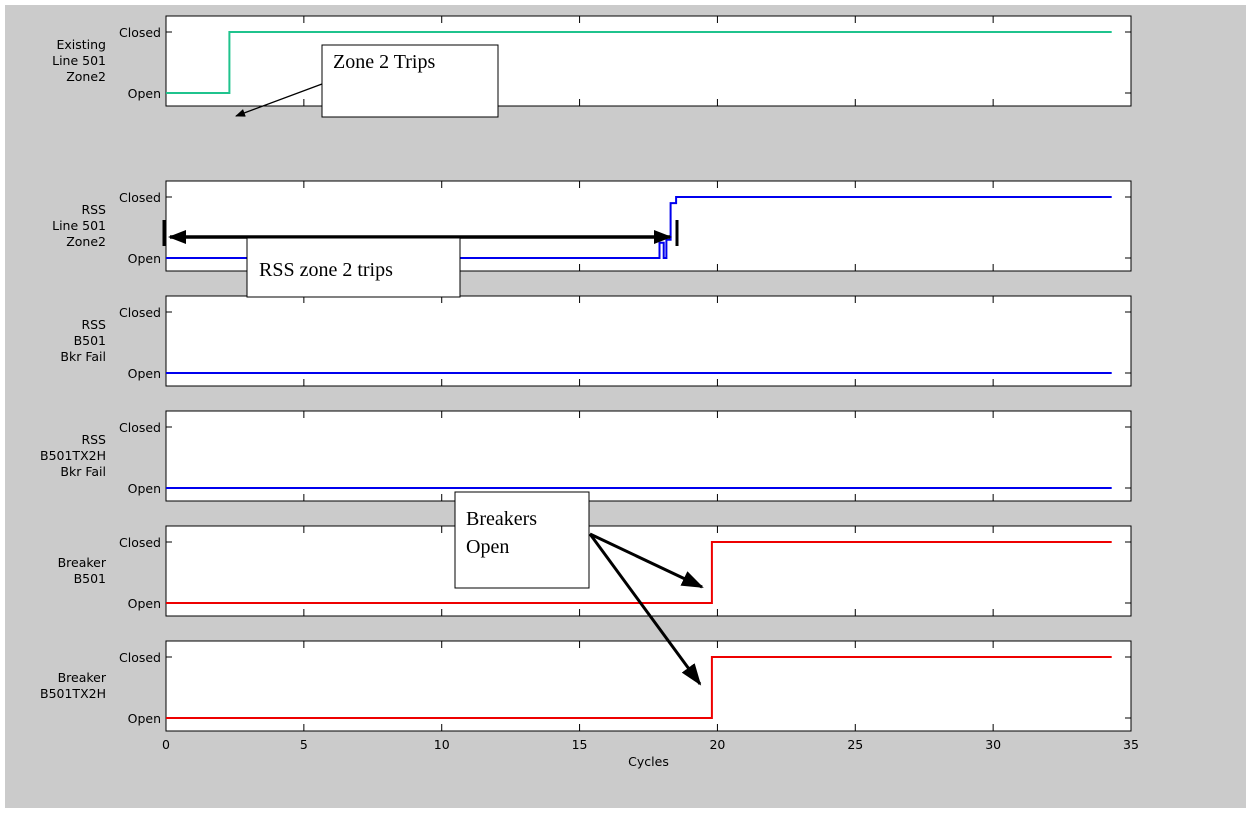 The height and width of the screenshot is (813, 1251). I want to click on row-label-1: Zone2, so click(86, 76).